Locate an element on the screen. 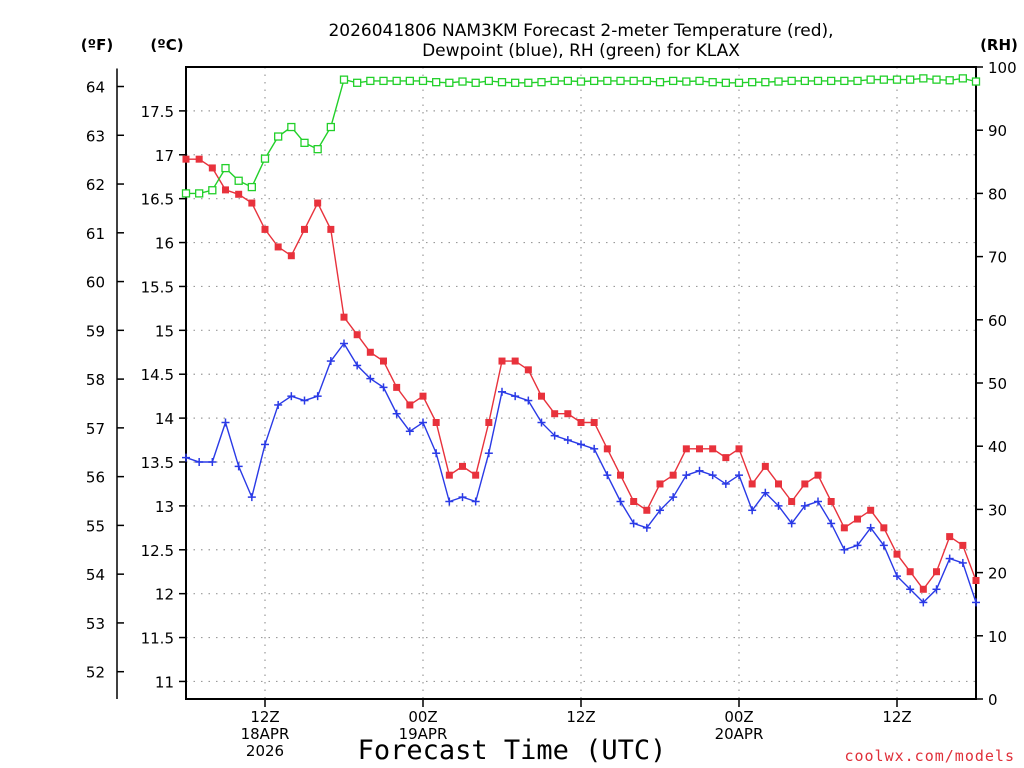  fahrenheit-tick-label: 56 is located at coordinates (95, 478).